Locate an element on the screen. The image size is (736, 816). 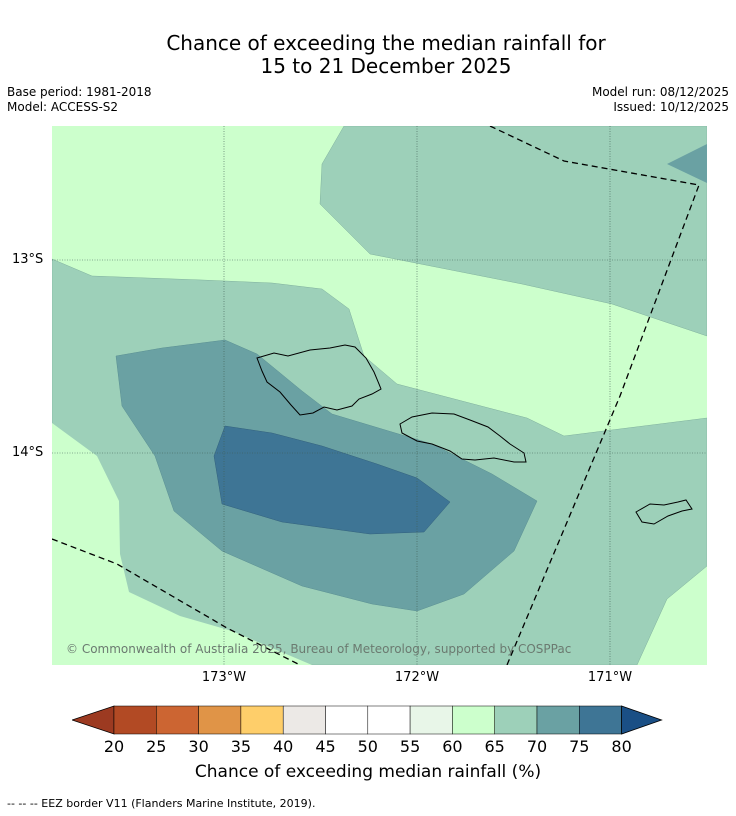
lat-label-13s: 13°S is located at coordinates (28, 259).